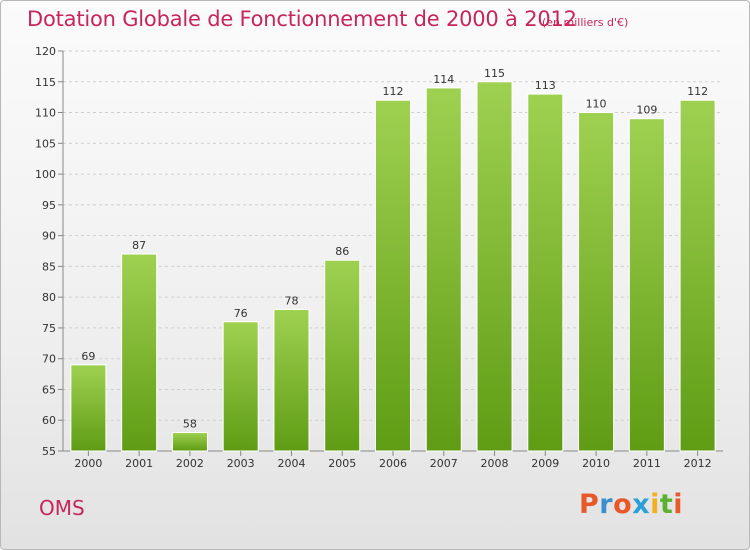  Describe the element at coordinates (190, 424) in the screenshot. I see `value-label: 58` at that location.